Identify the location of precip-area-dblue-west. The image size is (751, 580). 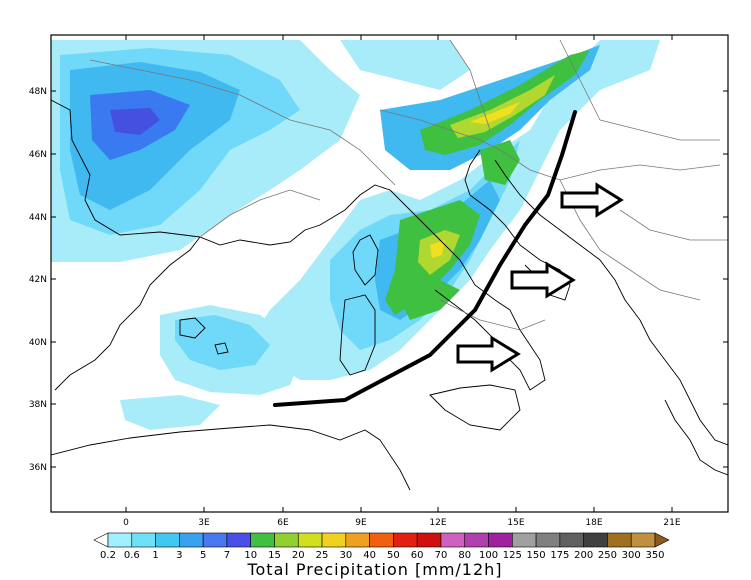
(135, 121).